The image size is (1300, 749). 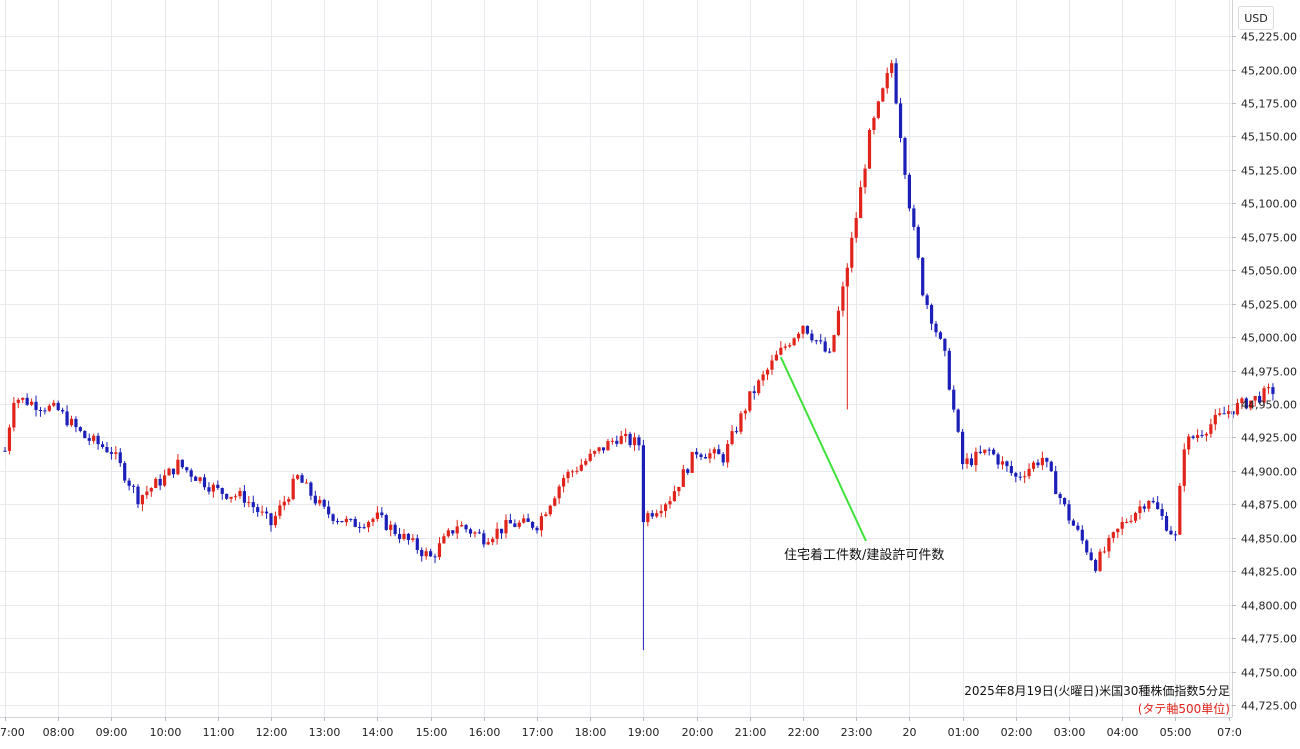 What do you see at coordinates (1269, 37) in the screenshot?
I see `y-tick-label: 45,225.00` at bounding box center [1269, 37].